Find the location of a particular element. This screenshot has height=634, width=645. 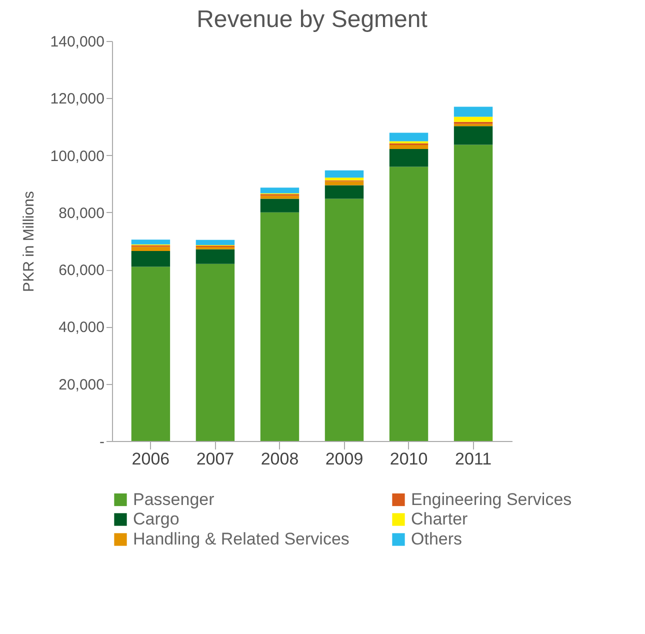

x-tick-label: 2009 is located at coordinates (344, 459).